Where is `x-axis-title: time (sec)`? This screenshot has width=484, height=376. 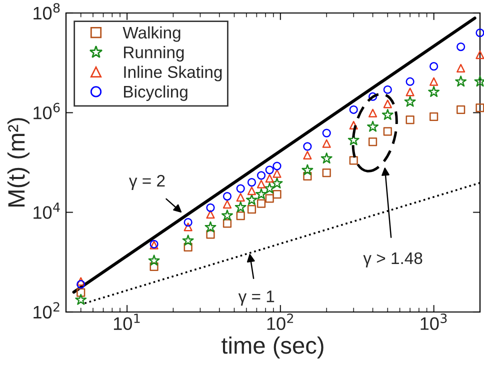
x-axis-title: time (sec) is located at coordinates (273, 347).